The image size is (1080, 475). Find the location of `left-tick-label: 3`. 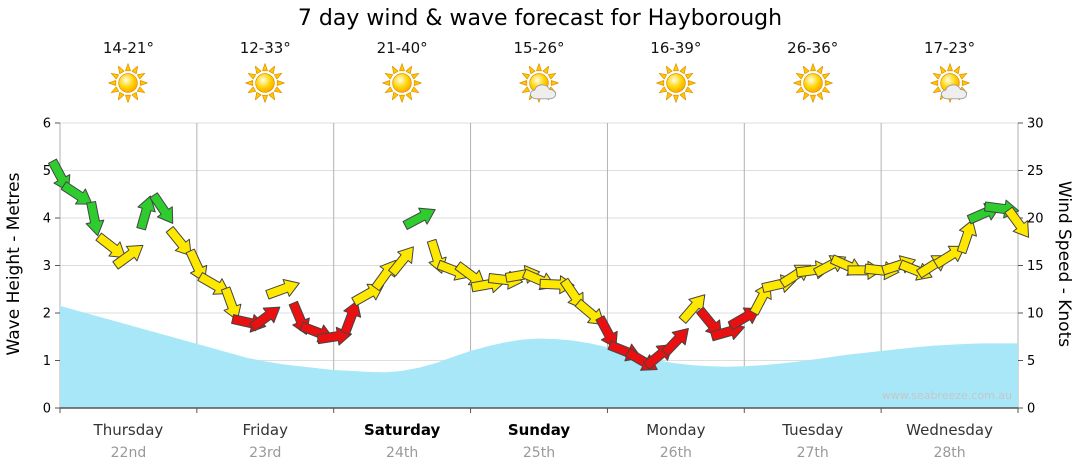

left-tick-label: 3 is located at coordinates (47, 266).